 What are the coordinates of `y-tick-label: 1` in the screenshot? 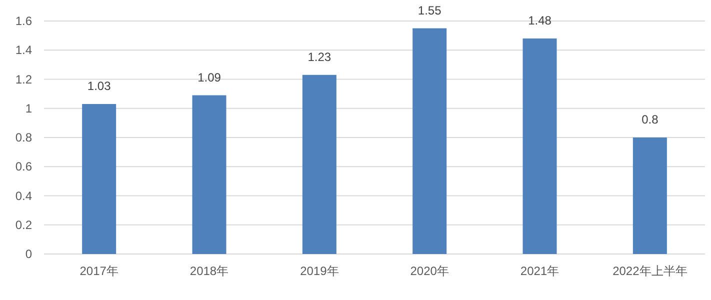 It's located at (28, 108).